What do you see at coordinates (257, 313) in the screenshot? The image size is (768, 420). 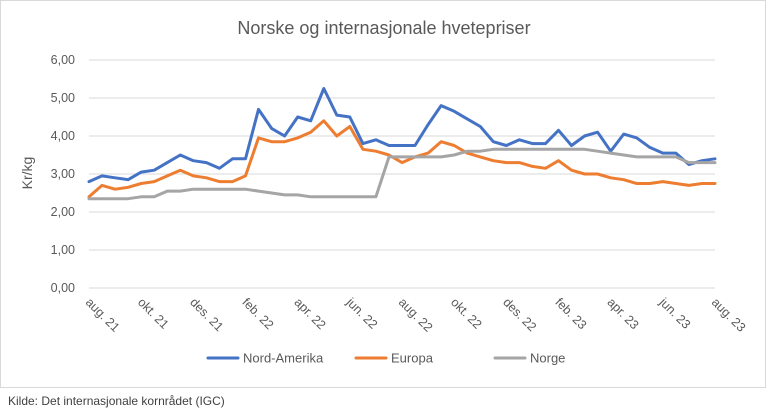 I see `x-tick-label: feb. 22` at bounding box center [257, 313].